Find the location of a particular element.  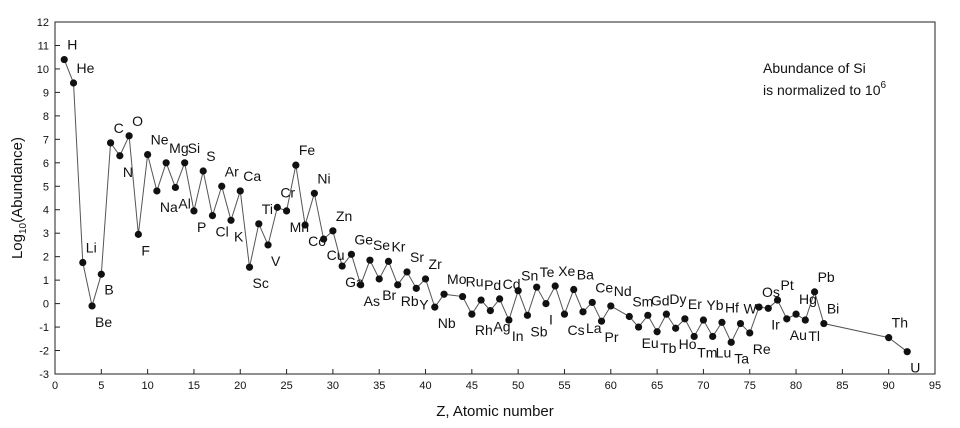

y-tick-label: 9 is located at coordinates (46, 93).